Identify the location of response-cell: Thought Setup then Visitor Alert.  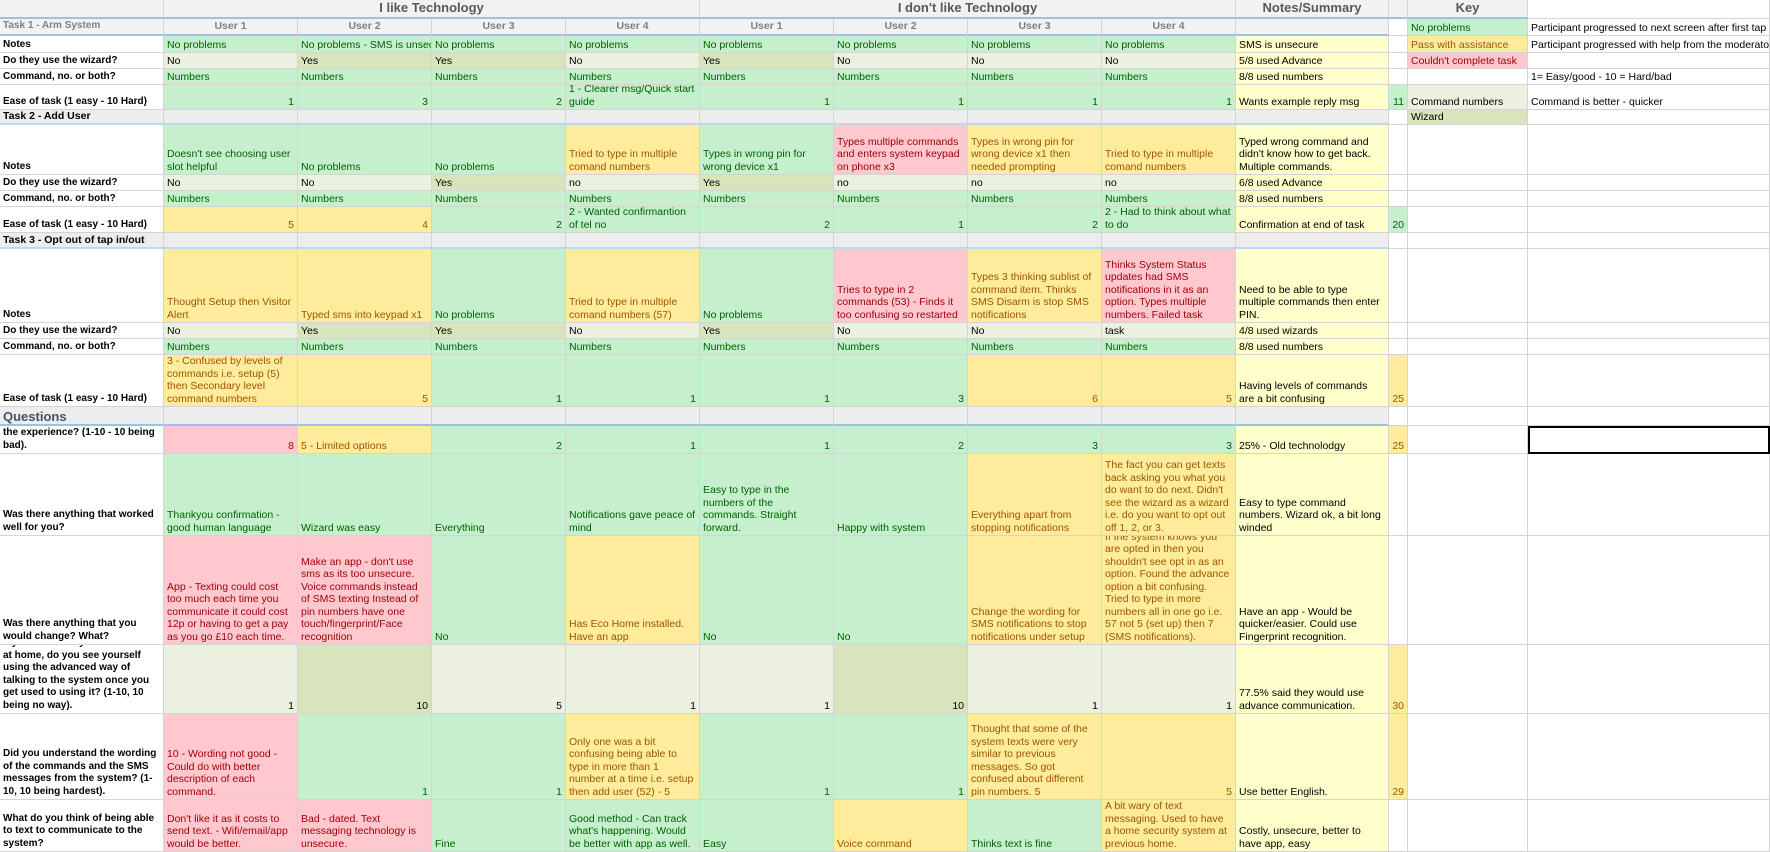
(231, 286).